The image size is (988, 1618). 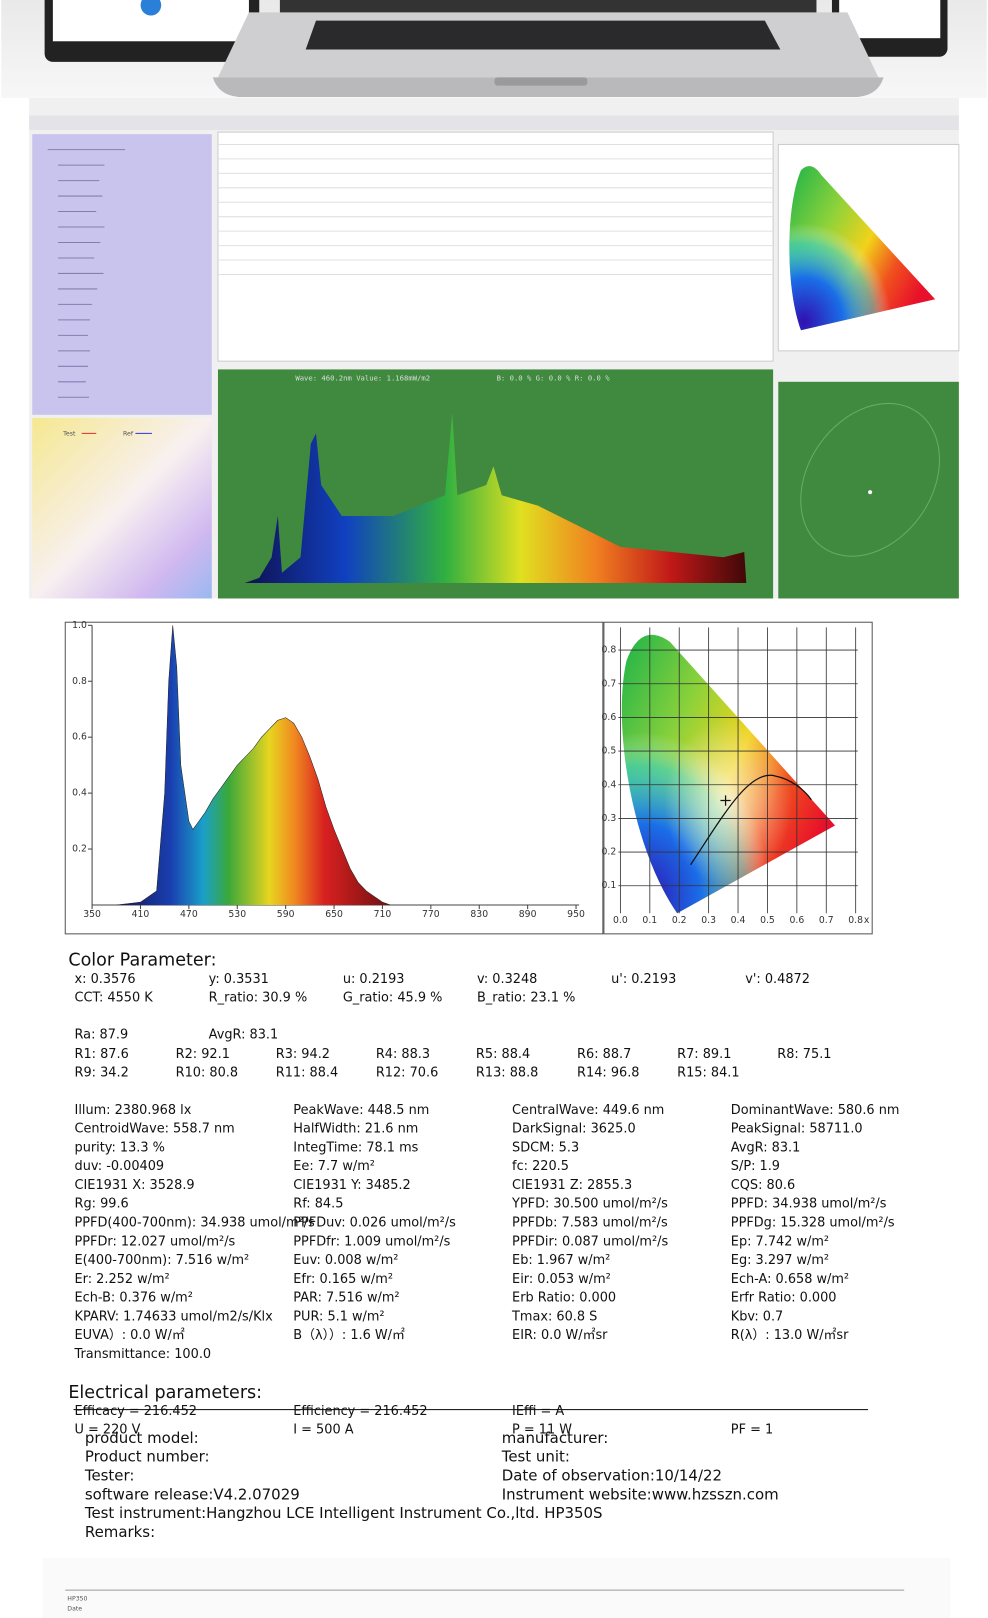 I want to click on text: Eb: 1.967 w/m², so click(x=561, y=1260).